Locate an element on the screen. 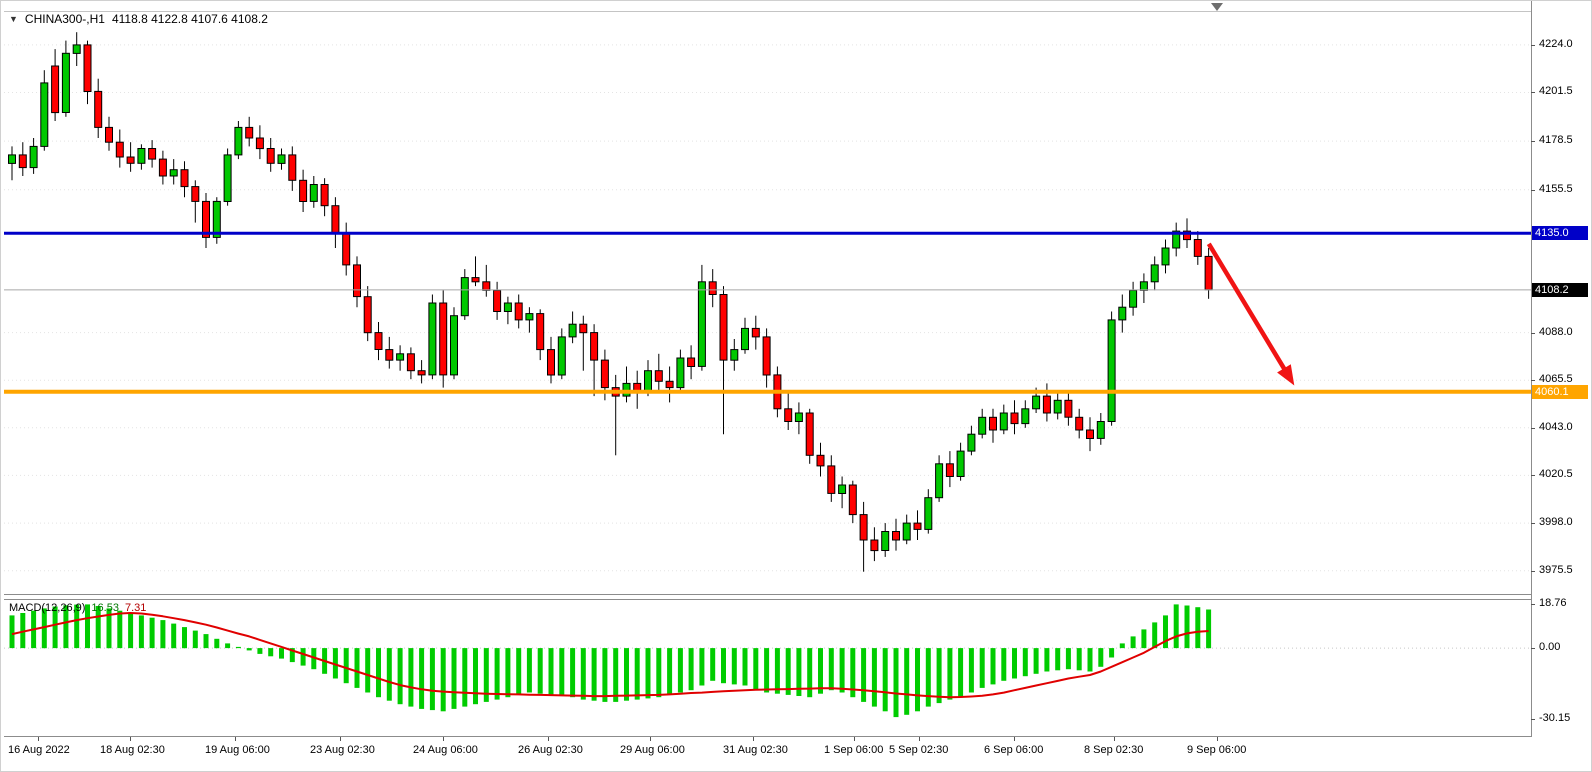 The image size is (1592, 772). trend-arrow is located at coordinates (1250, 314).